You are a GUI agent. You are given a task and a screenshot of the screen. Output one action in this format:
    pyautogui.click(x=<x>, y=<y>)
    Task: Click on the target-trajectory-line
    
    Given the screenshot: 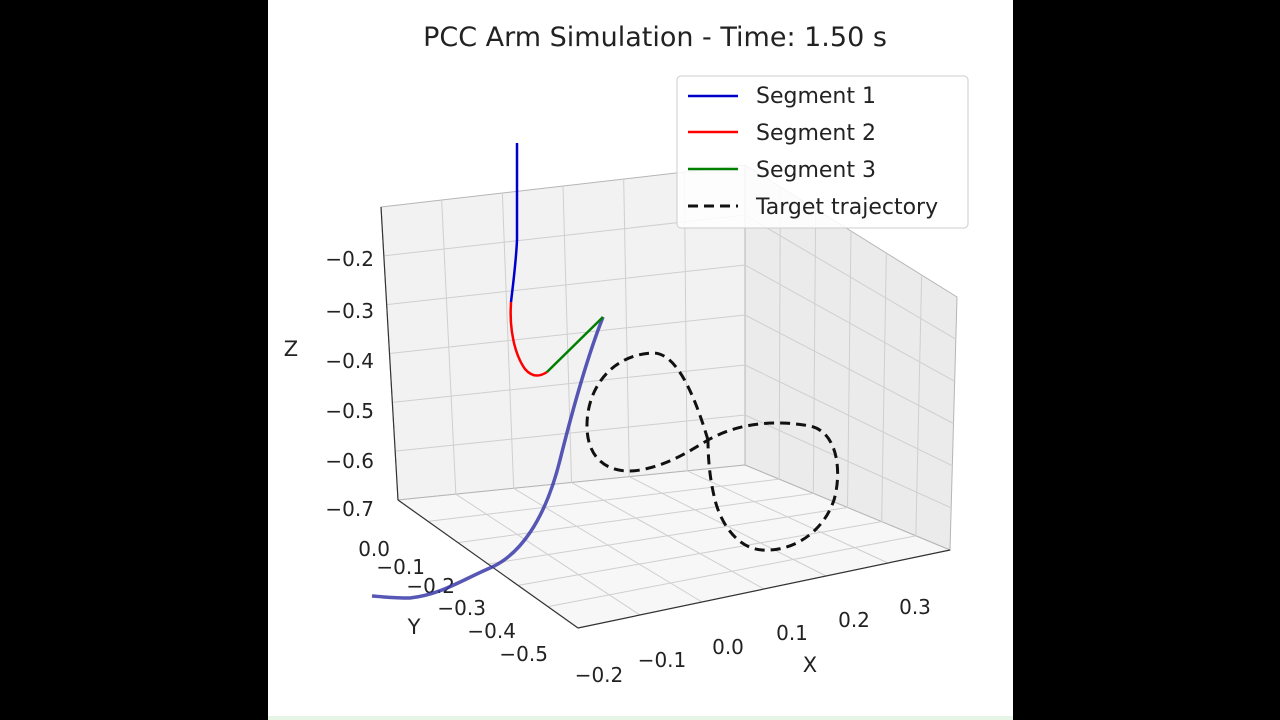 What is the action you would take?
    pyautogui.click(x=712, y=451)
    